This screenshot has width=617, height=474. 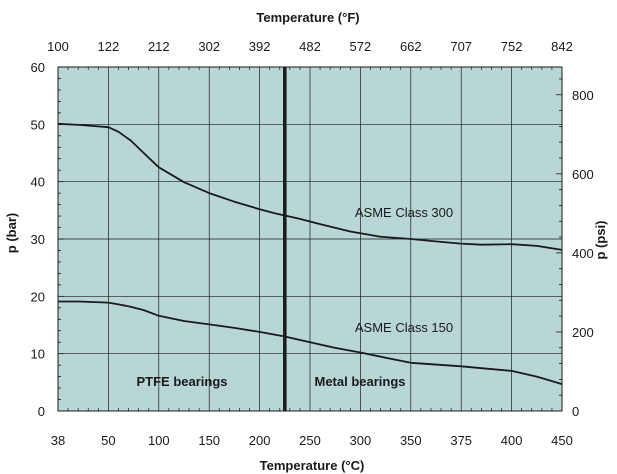 I want to click on right-tick-label: 800, so click(x=583, y=95).